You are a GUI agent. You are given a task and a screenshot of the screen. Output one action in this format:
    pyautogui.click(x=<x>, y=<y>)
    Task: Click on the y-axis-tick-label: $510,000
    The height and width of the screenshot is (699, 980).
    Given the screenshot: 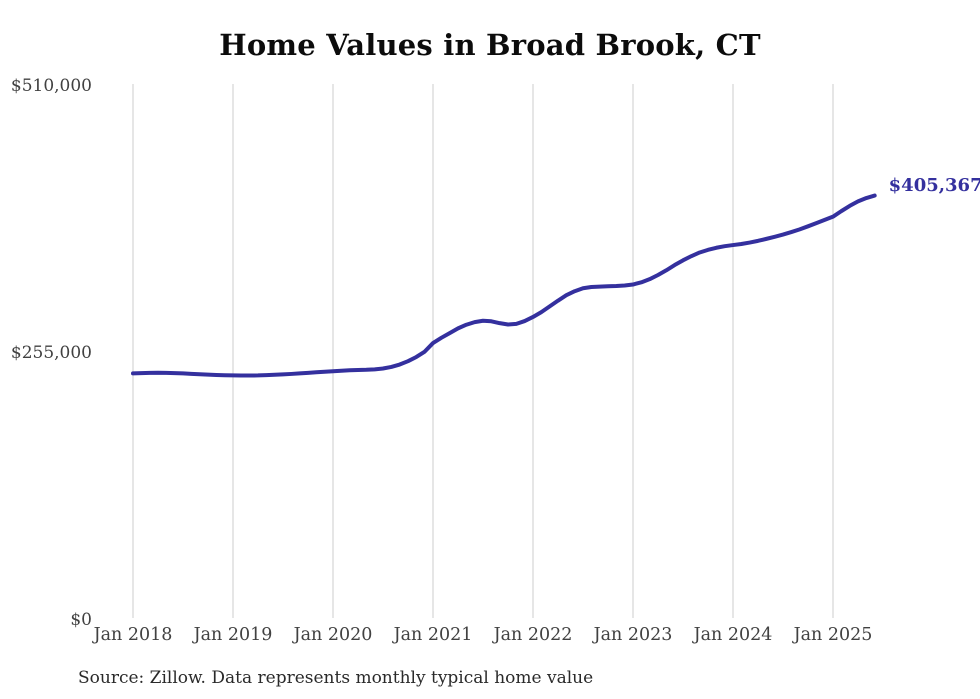 What is the action you would take?
    pyautogui.click(x=51, y=86)
    